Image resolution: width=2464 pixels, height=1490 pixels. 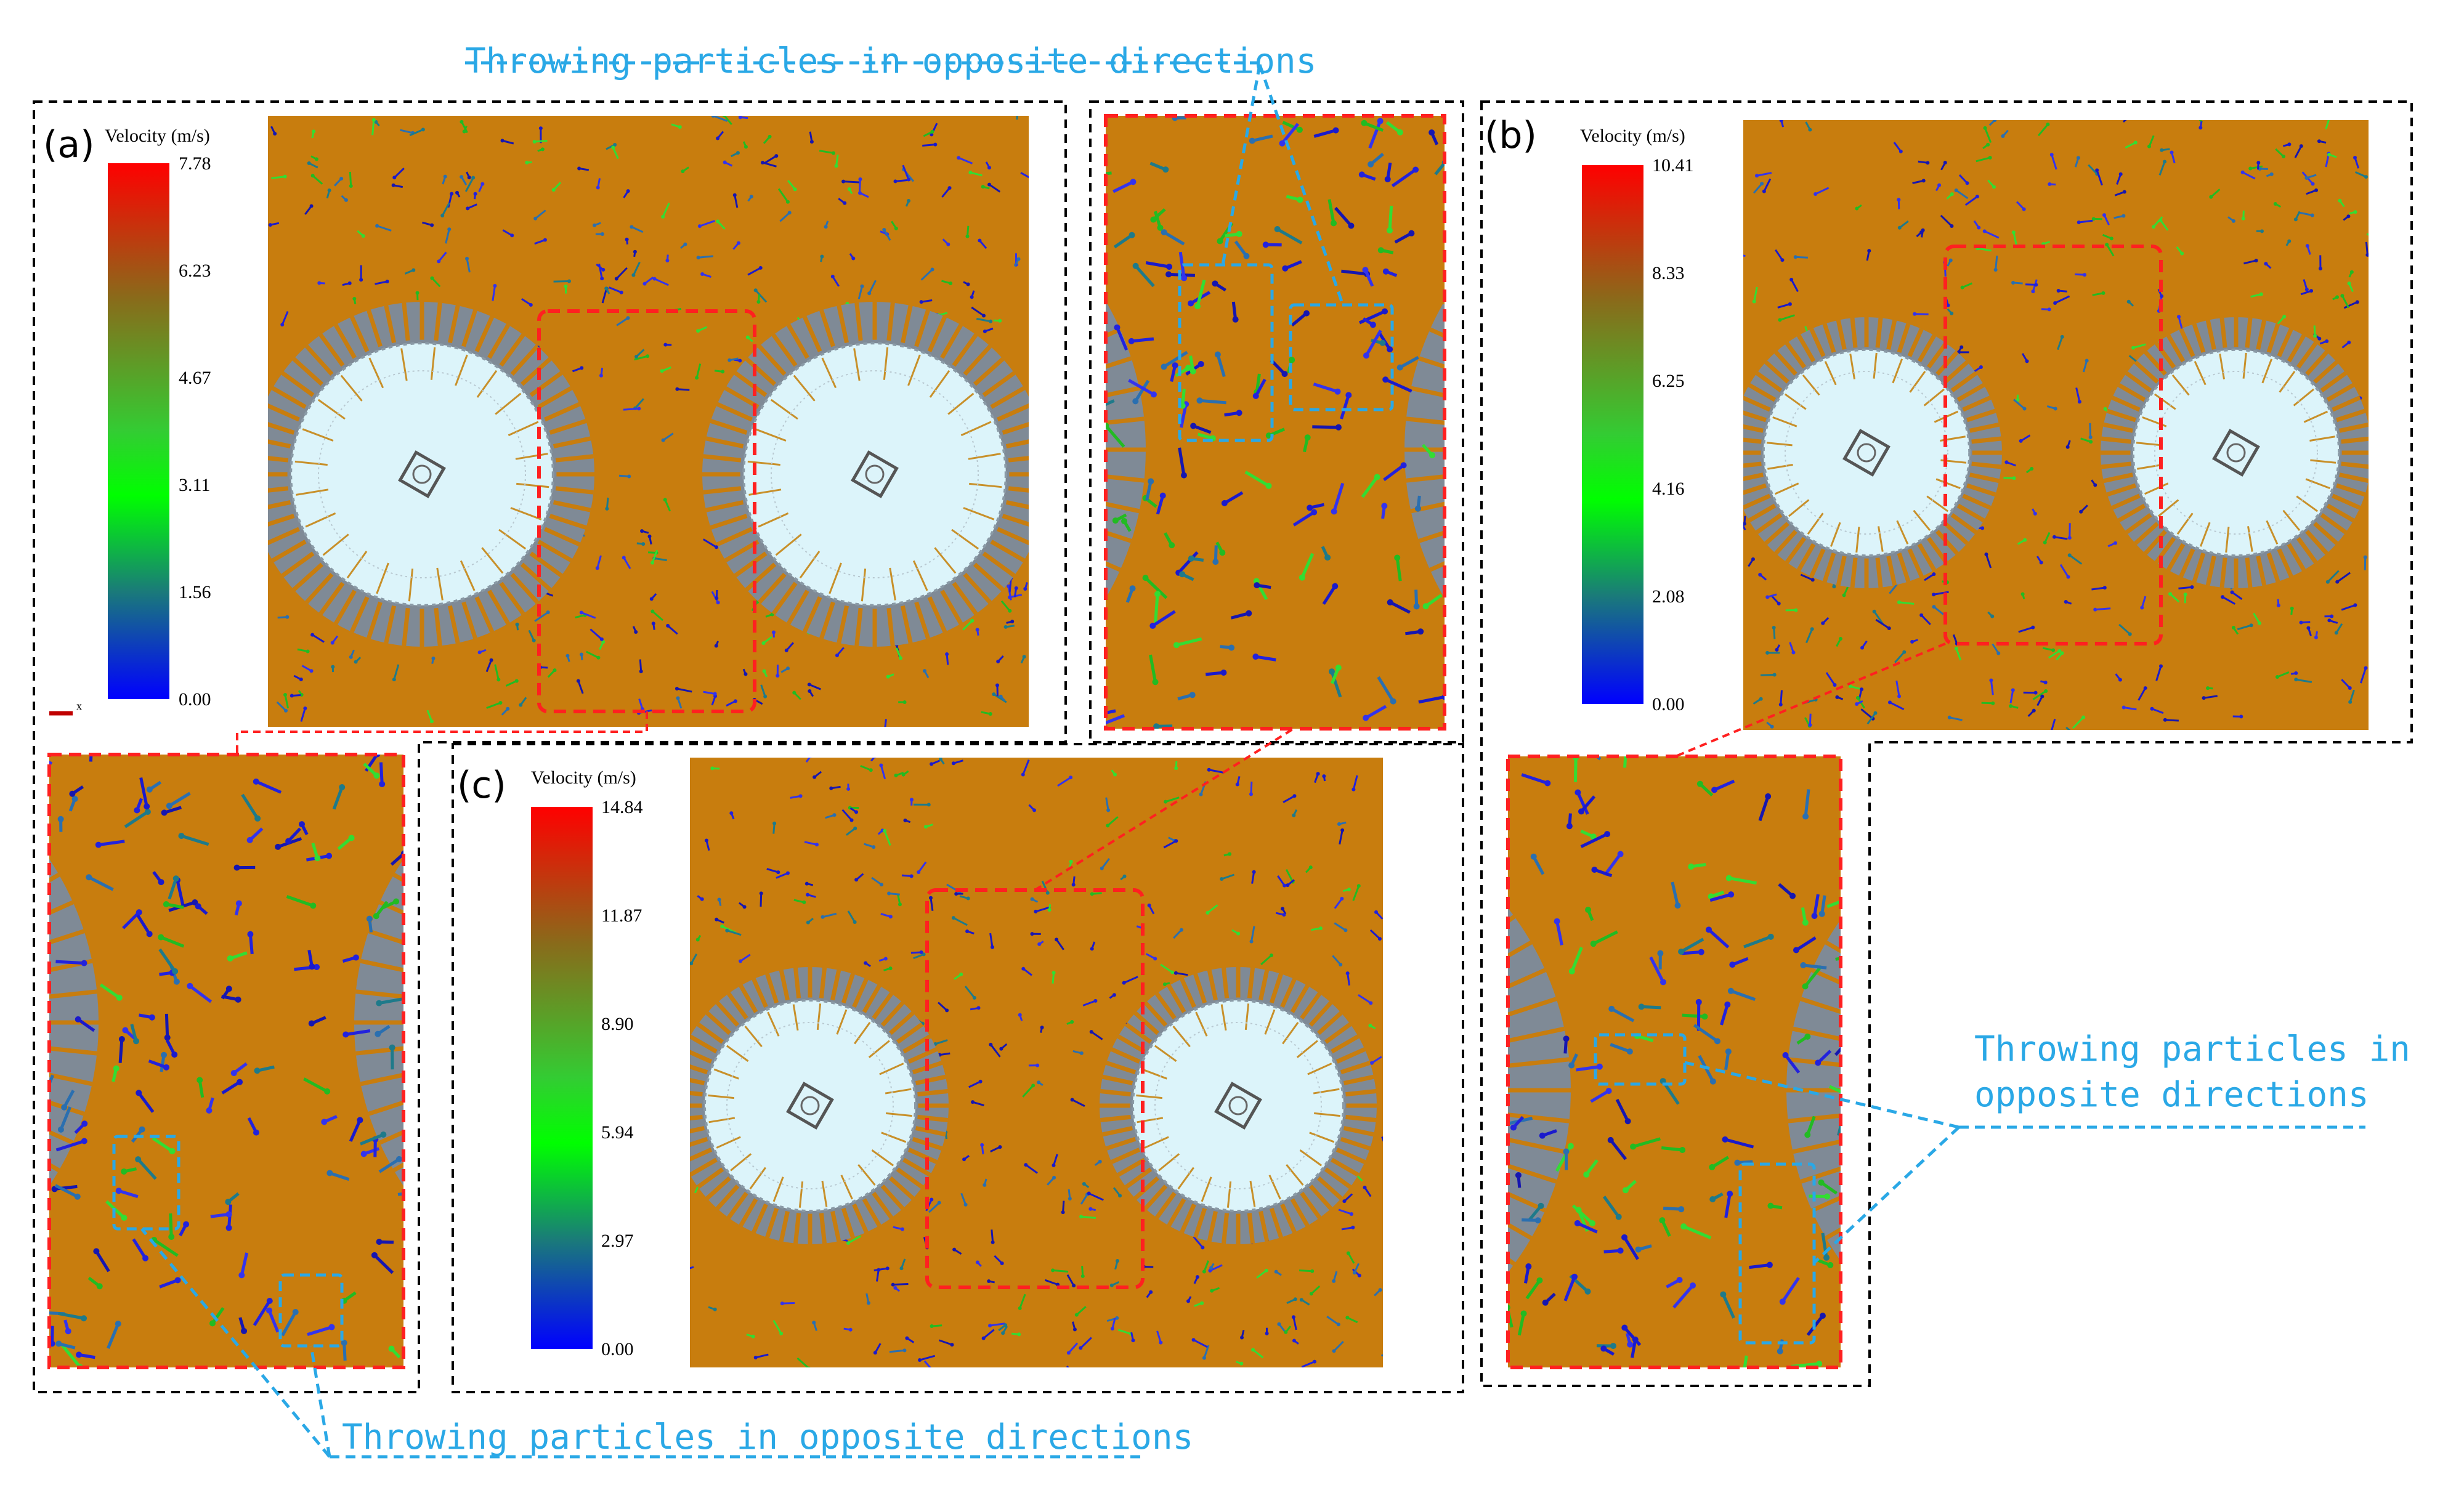 I want to click on zoom-border-a, so click(x=226, y=1061).